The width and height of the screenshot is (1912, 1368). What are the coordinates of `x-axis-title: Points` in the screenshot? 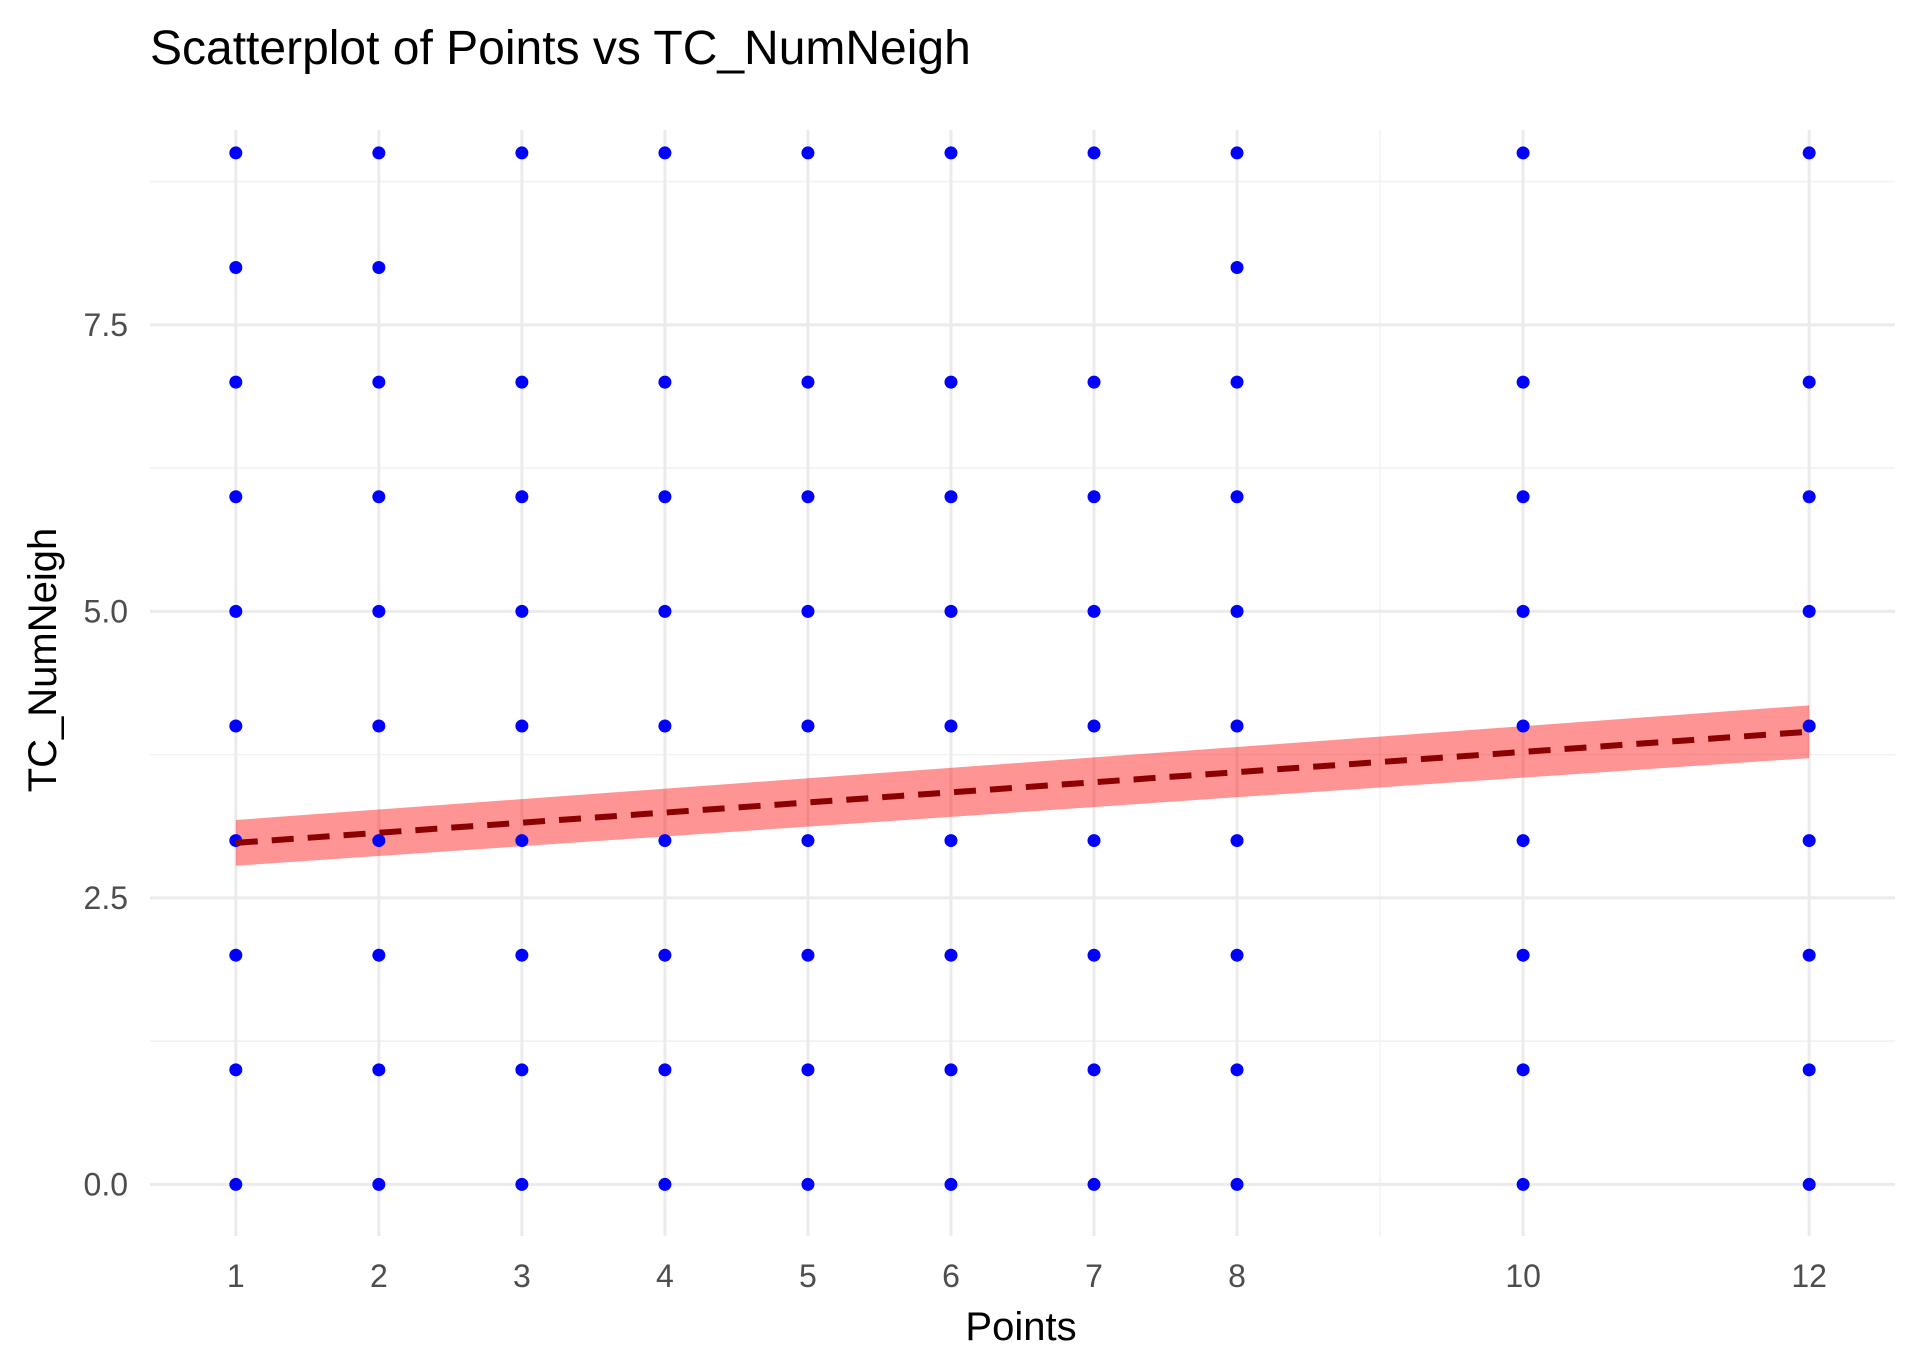 It's located at (1020, 1327).